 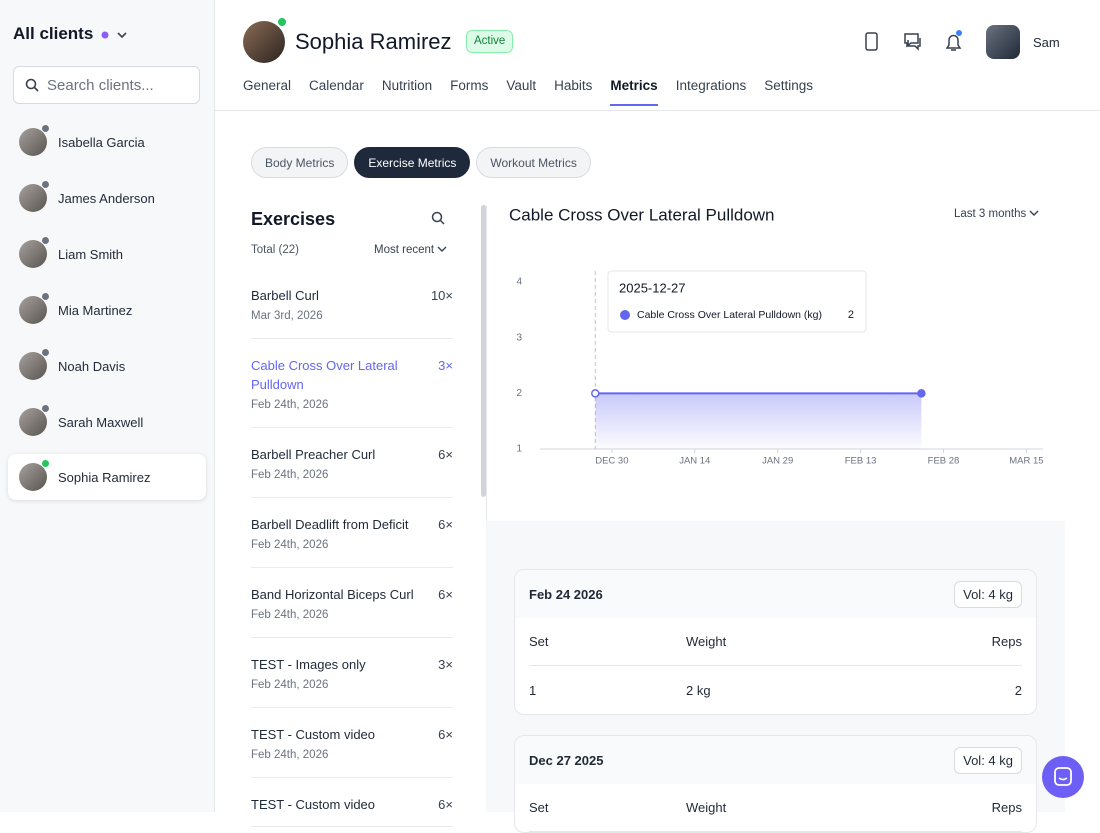 I want to click on tab: General, so click(x=267, y=85).